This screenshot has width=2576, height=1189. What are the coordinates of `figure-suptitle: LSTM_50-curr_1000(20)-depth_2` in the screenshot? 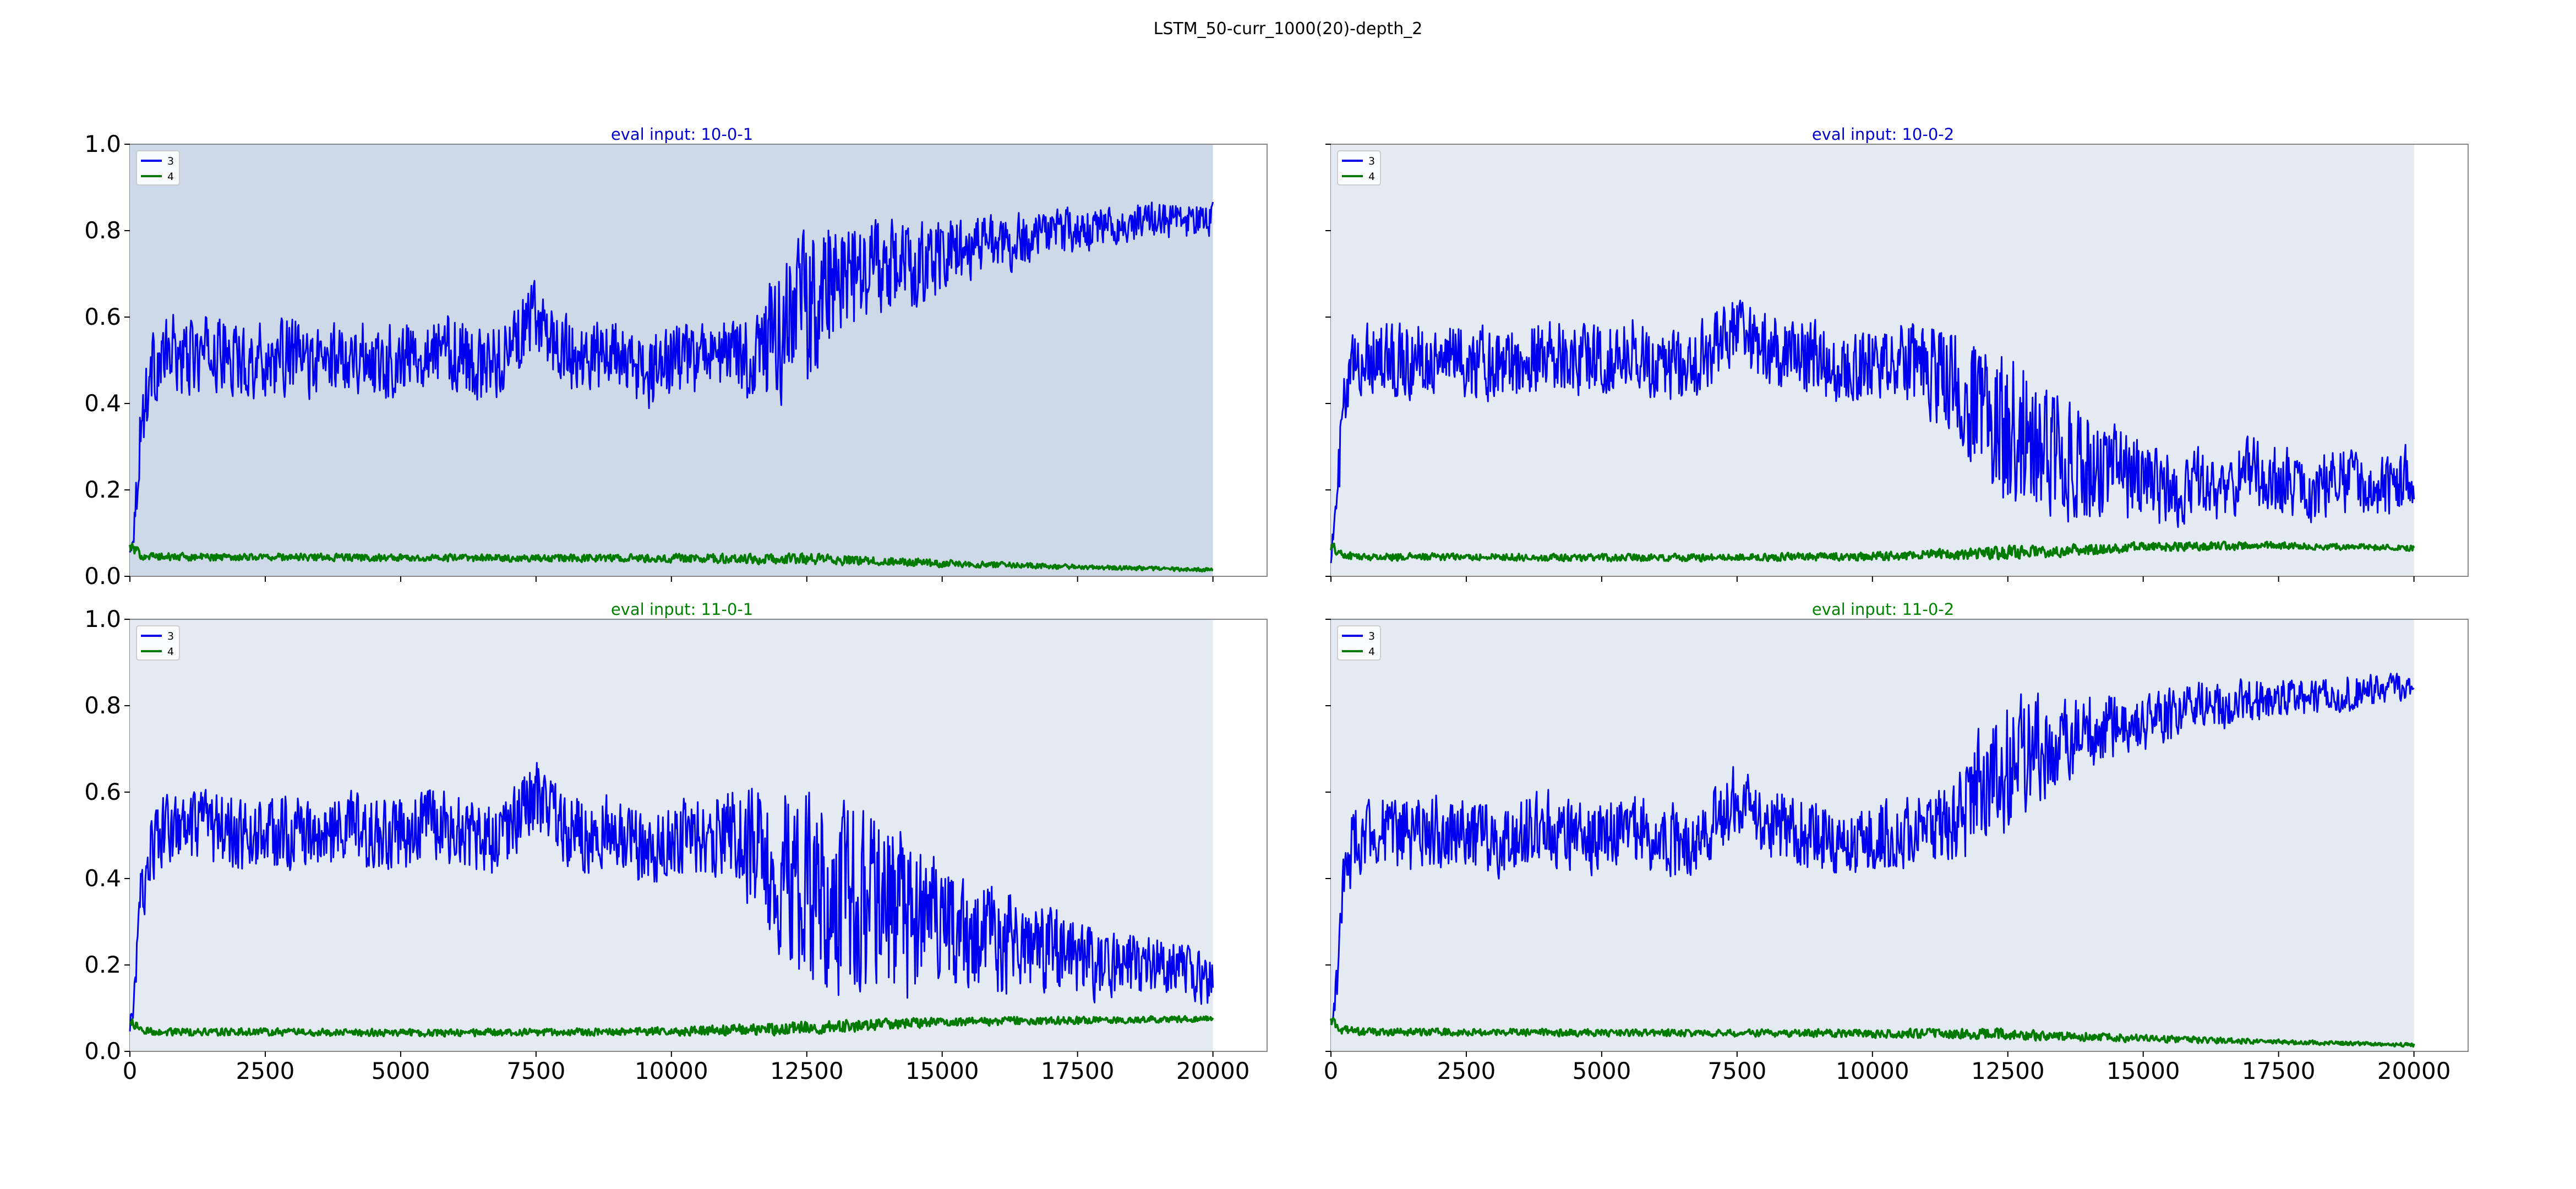 It's located at (1289, 29).